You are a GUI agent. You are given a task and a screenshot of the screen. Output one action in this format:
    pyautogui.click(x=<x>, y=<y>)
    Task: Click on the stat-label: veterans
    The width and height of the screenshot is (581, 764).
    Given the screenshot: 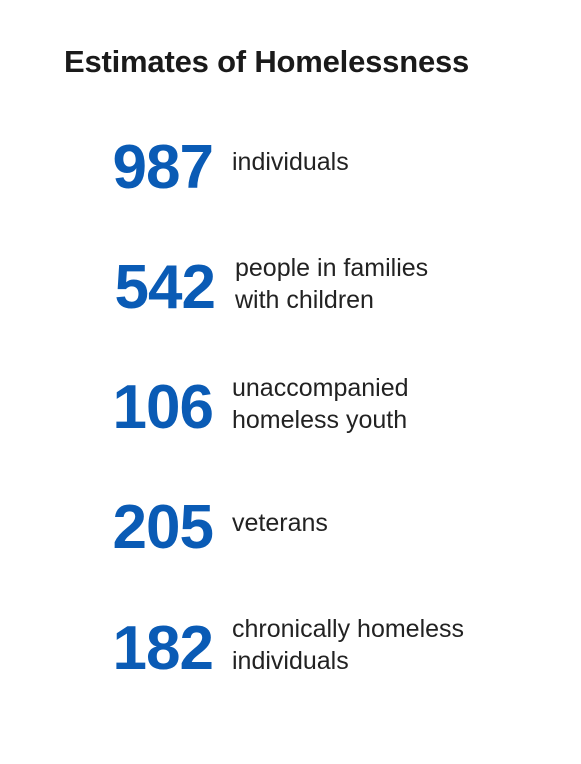 What is the action you would take?
    pyautogui.click(x=280, y=523)
    